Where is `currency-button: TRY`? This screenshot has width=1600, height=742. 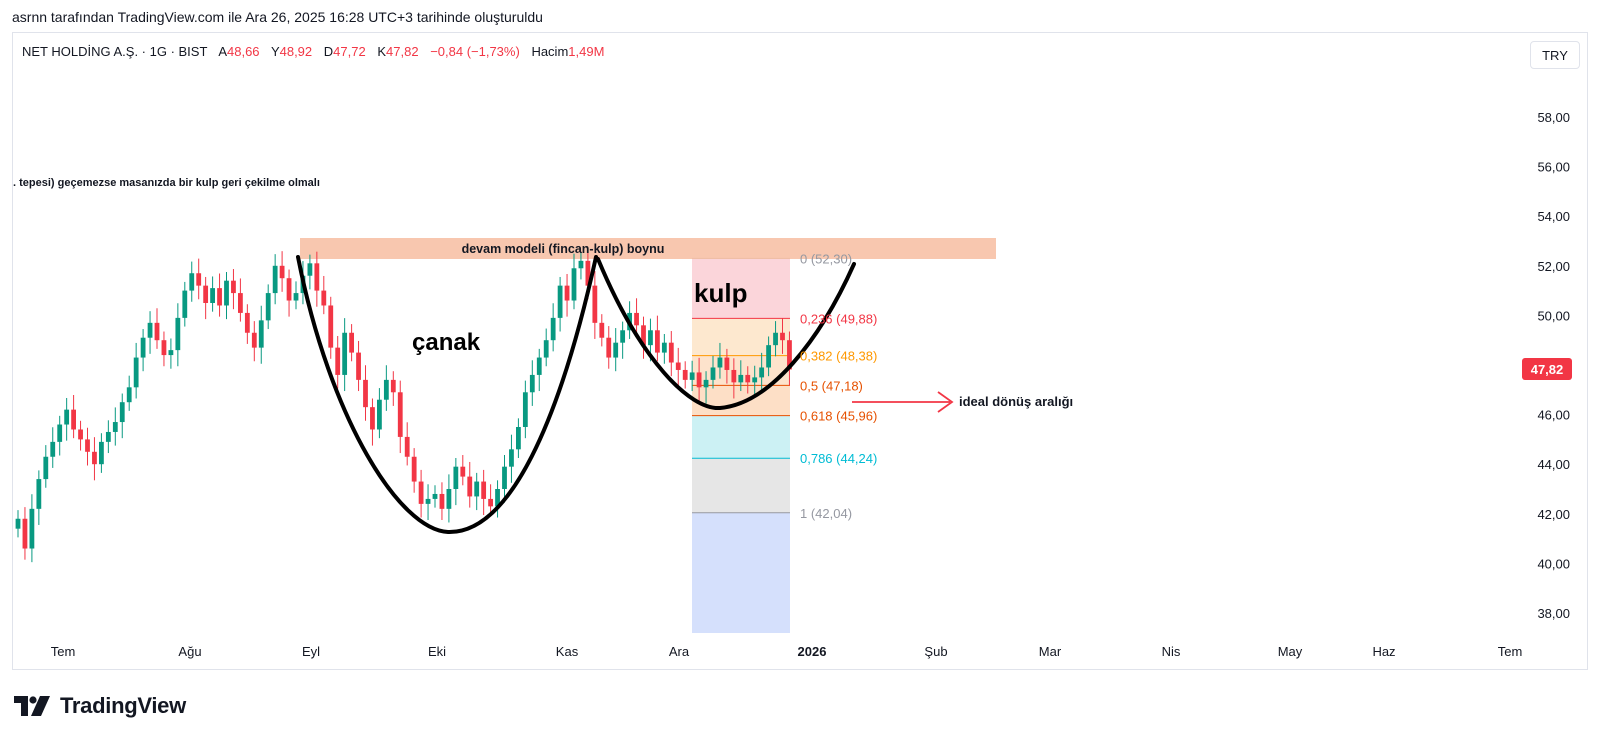 currency-button: TRY is located at coordinates (1555, 55).